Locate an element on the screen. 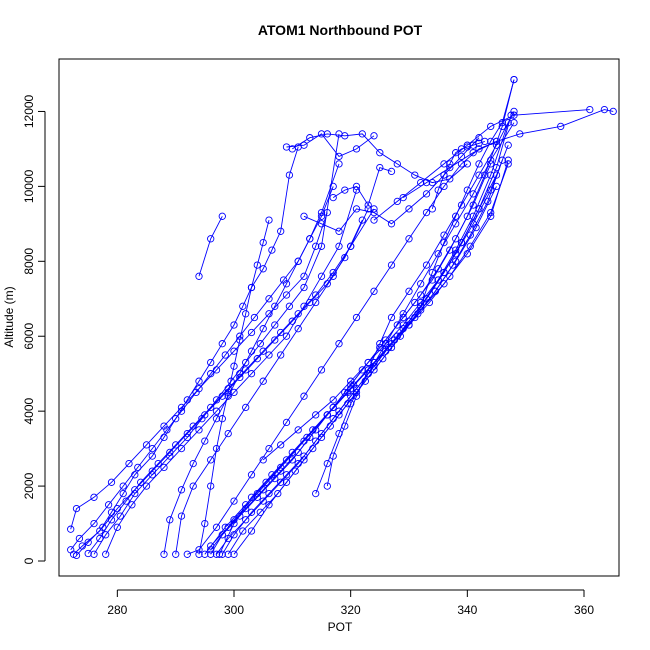 This screenshot has height=650, width=650. y-tick-label: 10000 is located at coordinates (29, 186).